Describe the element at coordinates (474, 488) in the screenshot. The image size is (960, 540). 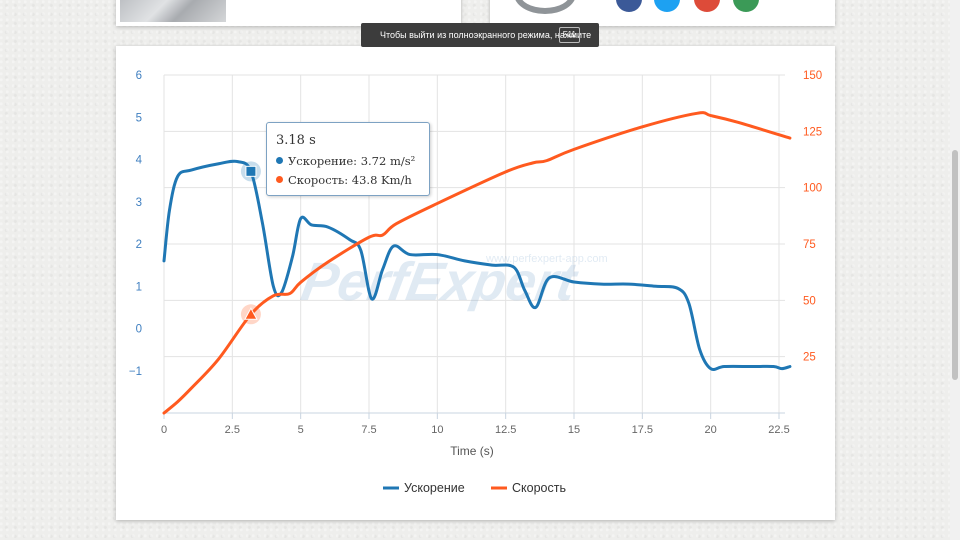
I see `chart-legend: Ускорение Скорость` at that location.